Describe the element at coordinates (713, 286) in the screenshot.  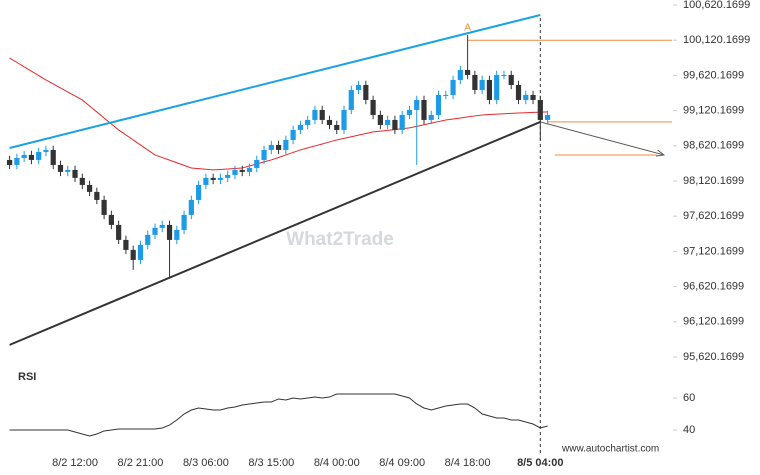
I see `y-tick-label: 96,620.1699` at that location.